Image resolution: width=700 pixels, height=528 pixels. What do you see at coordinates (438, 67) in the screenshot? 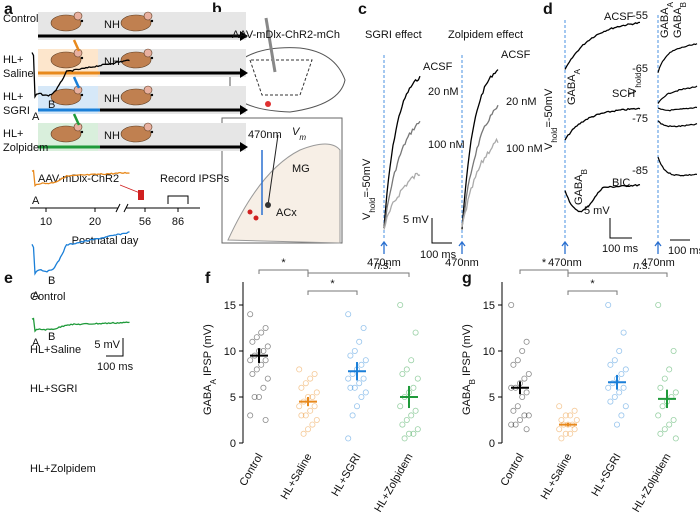
I see `trace-label: ACSF` at bounding box center [438, 67].